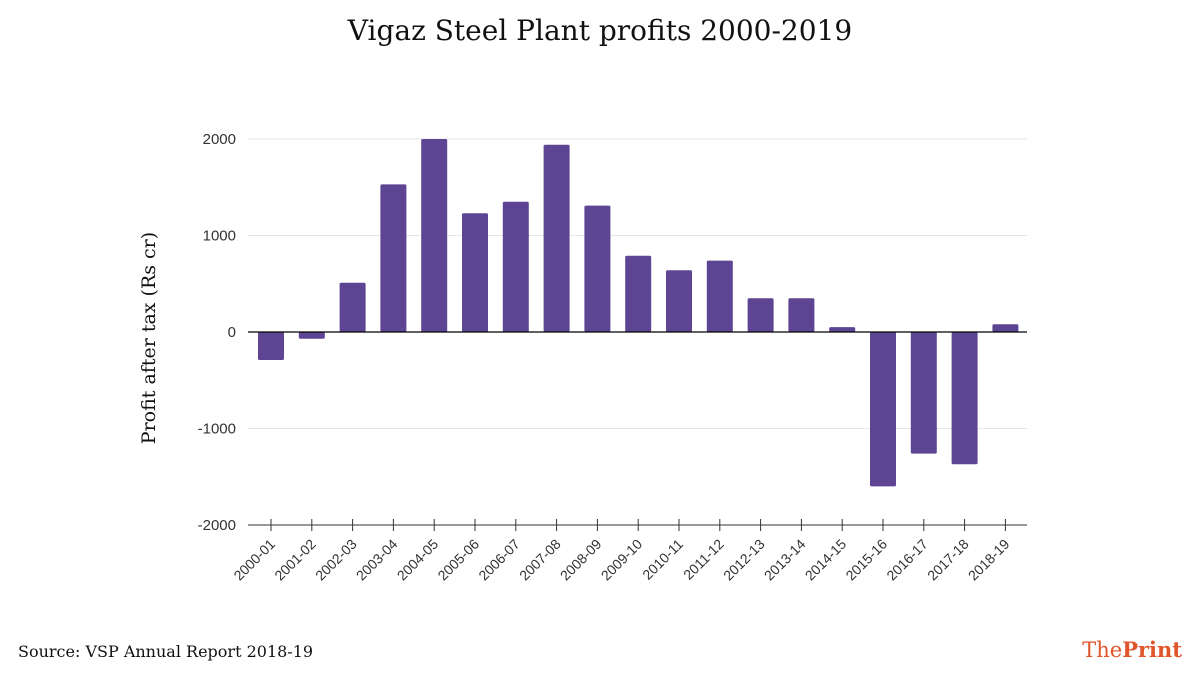 Image resolution: width=1200 pixels, height=675 pixels. I want to click on x-tick-label: 2004-05, so click(418, 560).